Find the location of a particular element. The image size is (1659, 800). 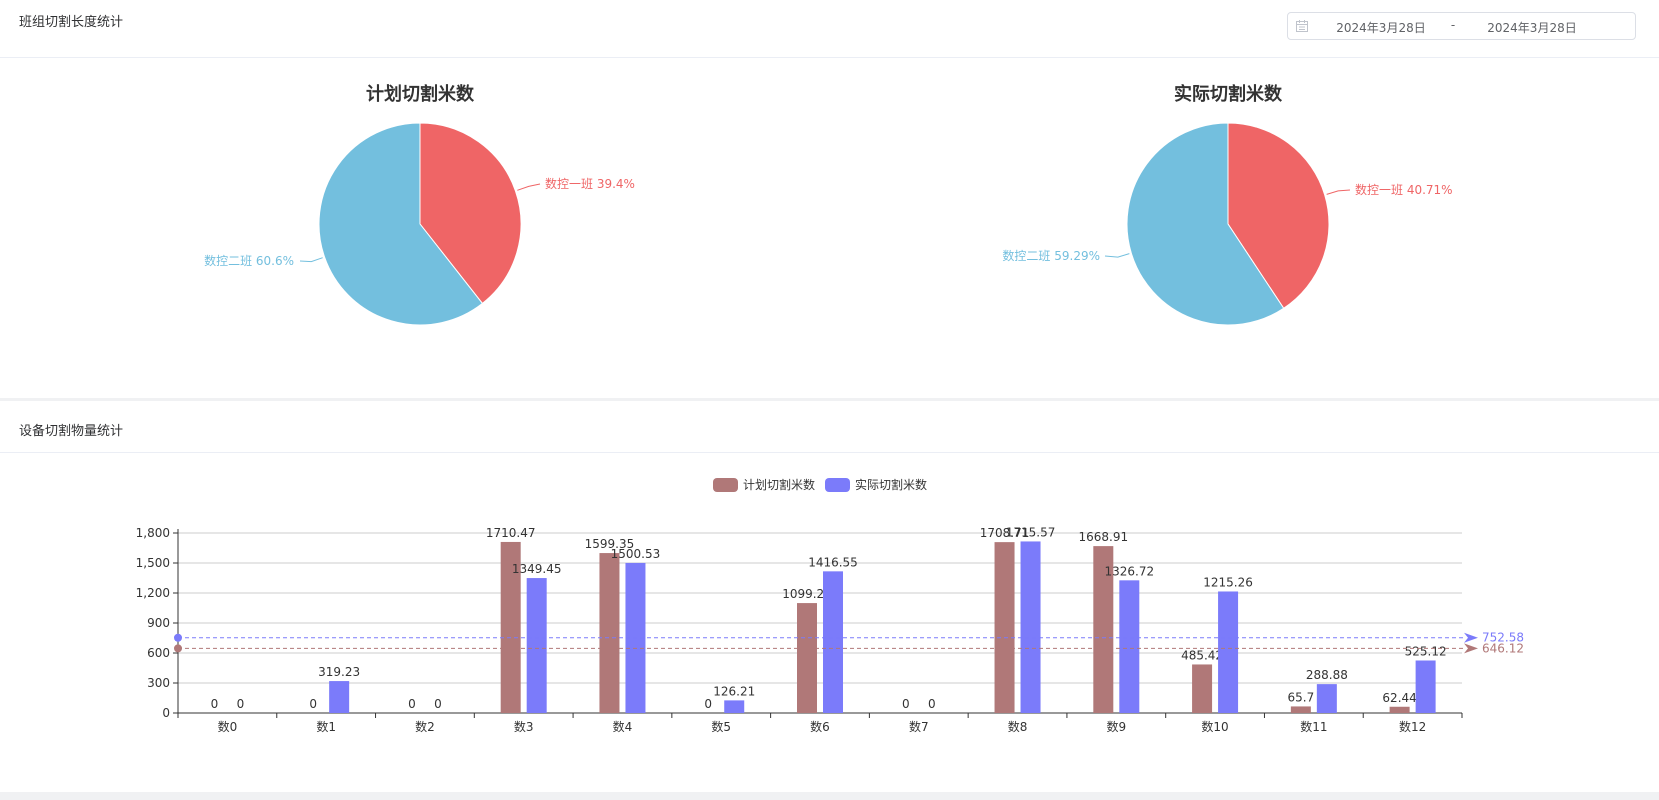

pie-label: 数控二班 59.29% is located at coordinates (1051, 255).